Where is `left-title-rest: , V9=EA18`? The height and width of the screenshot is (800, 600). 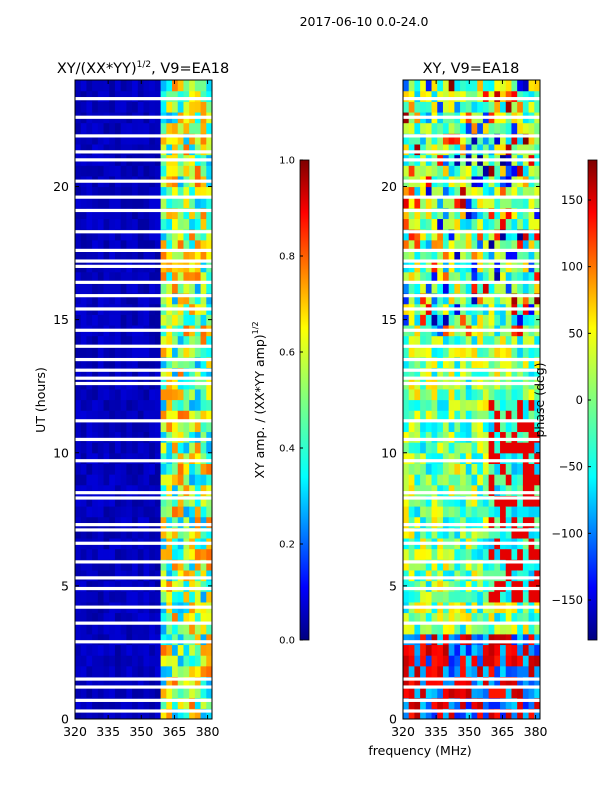 left-title-rest: , V9=EA18 is located at coordinates (190, 69).